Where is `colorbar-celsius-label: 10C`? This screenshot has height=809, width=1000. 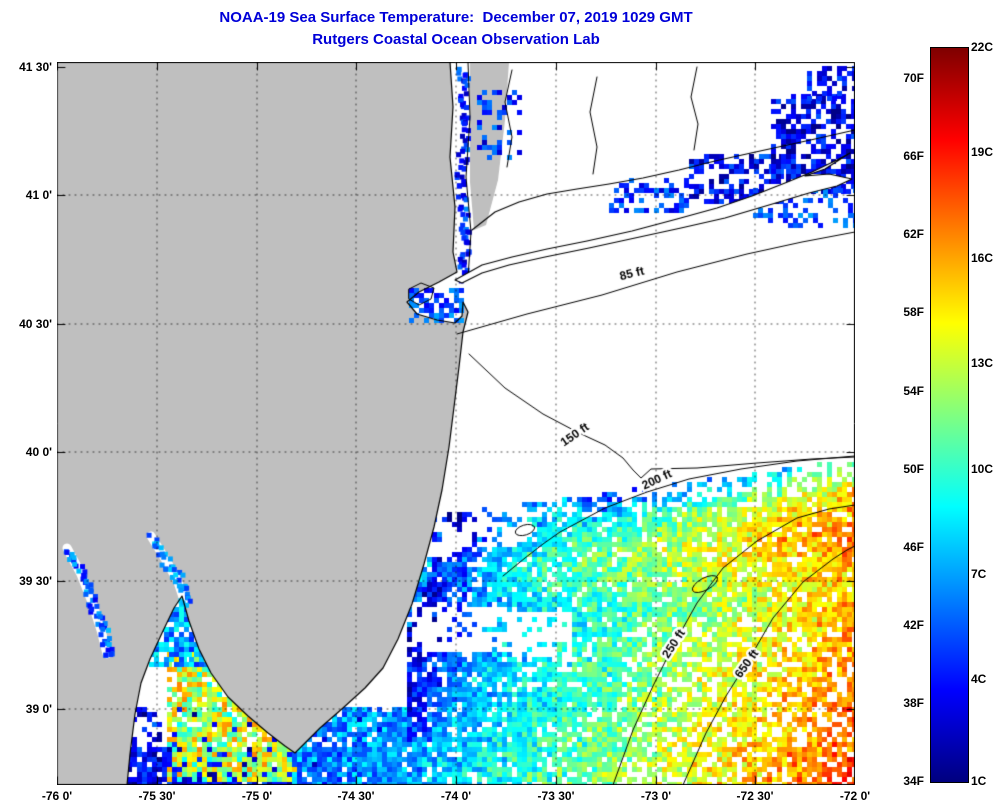 colorbar-celsius-label: 10C is located at coordinates (982, 468).